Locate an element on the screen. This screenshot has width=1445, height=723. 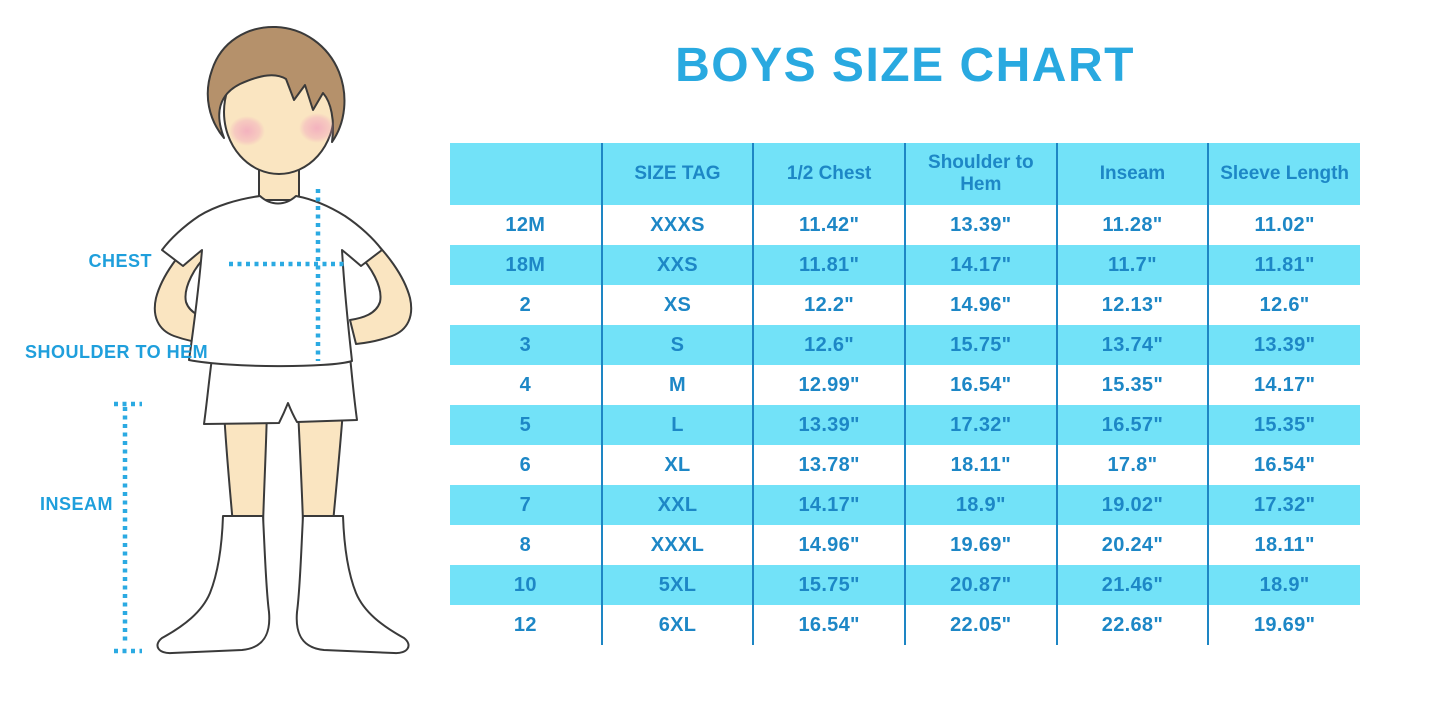
table-row: 7 XXL 14.17" 18.9" 19.02" 17.32" is located at coordinates (905, 505).